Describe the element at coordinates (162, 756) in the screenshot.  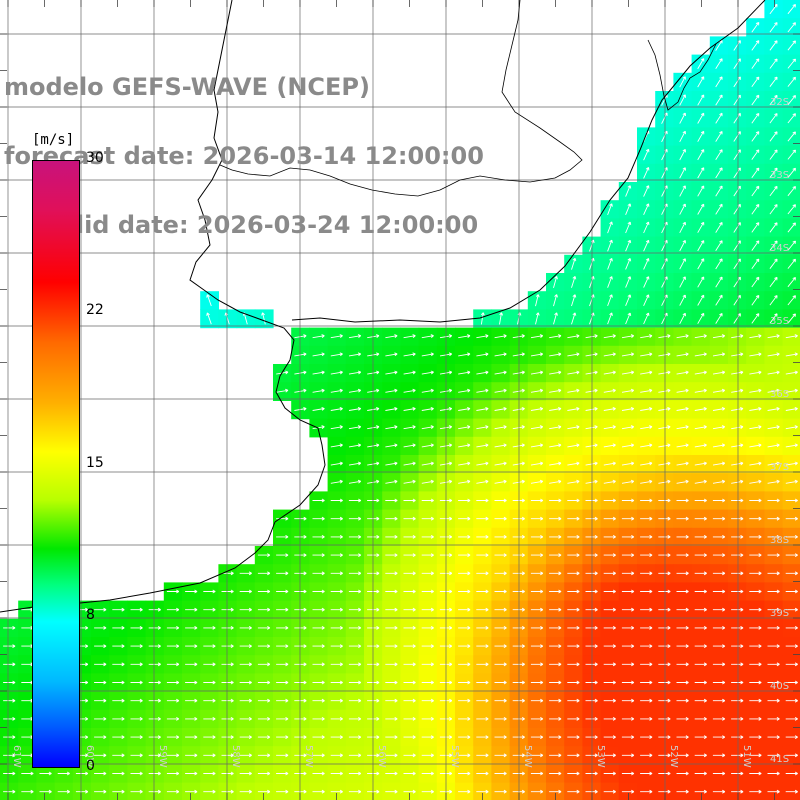
I see `longitude-label: 59W` at that location.